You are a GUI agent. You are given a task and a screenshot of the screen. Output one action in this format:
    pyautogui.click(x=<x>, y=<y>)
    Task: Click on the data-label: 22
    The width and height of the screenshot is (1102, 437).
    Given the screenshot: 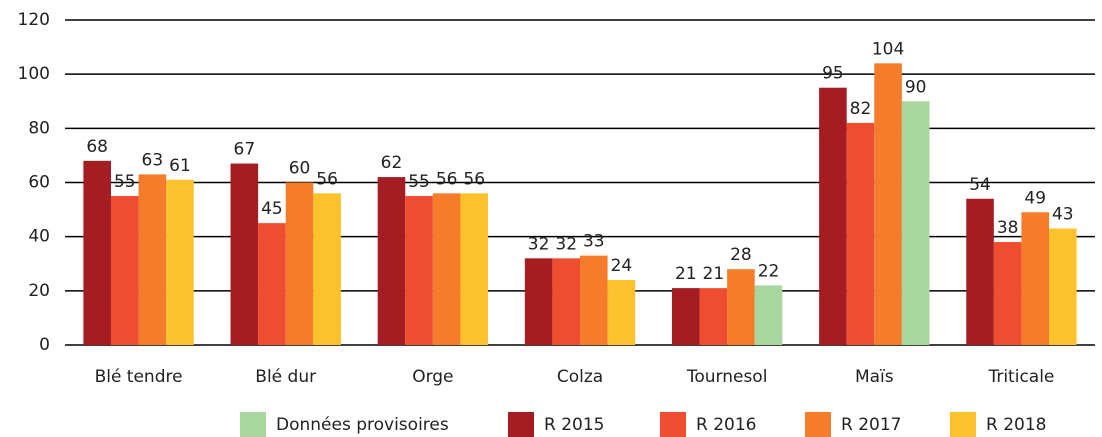 What is the action you would take?
    pyautogui.click(x=769, y=271)
    